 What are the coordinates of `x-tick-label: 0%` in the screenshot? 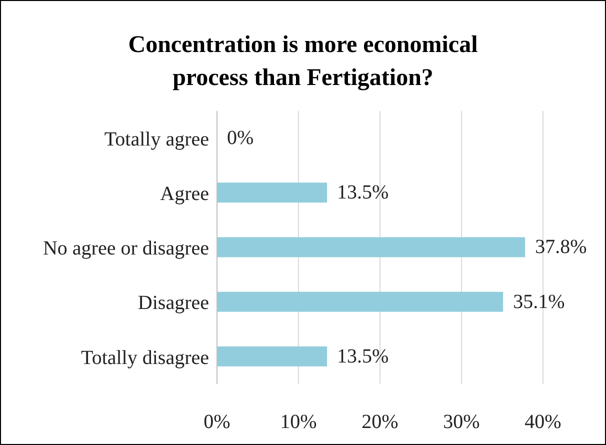 It's located at (217, 422).